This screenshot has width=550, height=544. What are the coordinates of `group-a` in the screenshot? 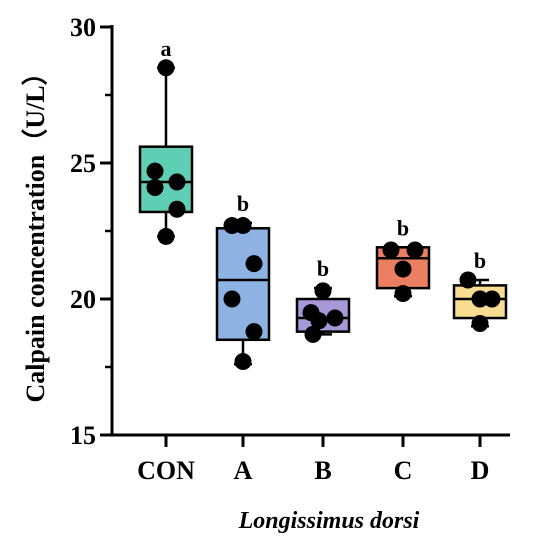 It's located at (243, 294).